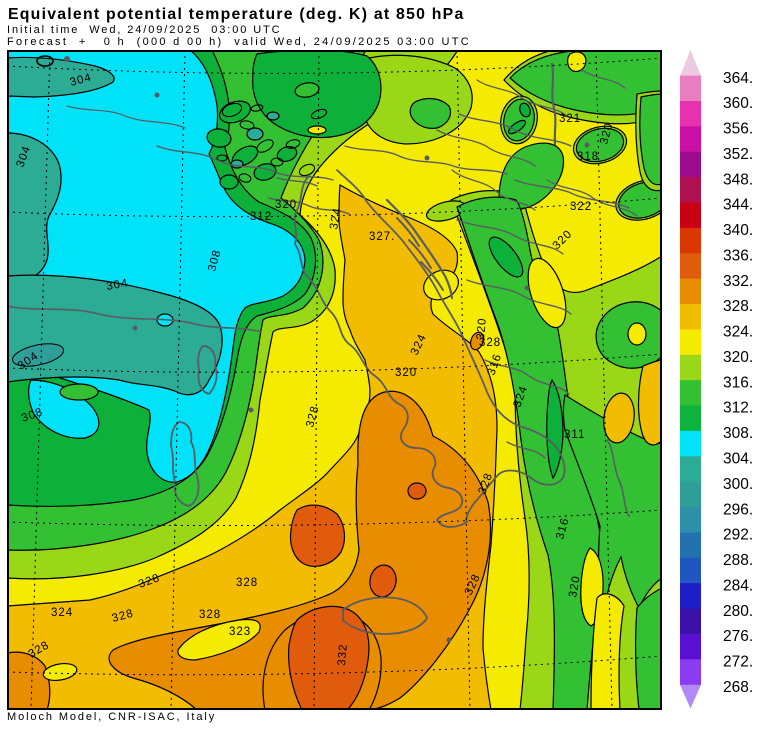 The width and height of the screenshot is (760, 731). Describe the element at coordinates (738, 662) in the screenshot. I see `svg-text: 272.` at that location.